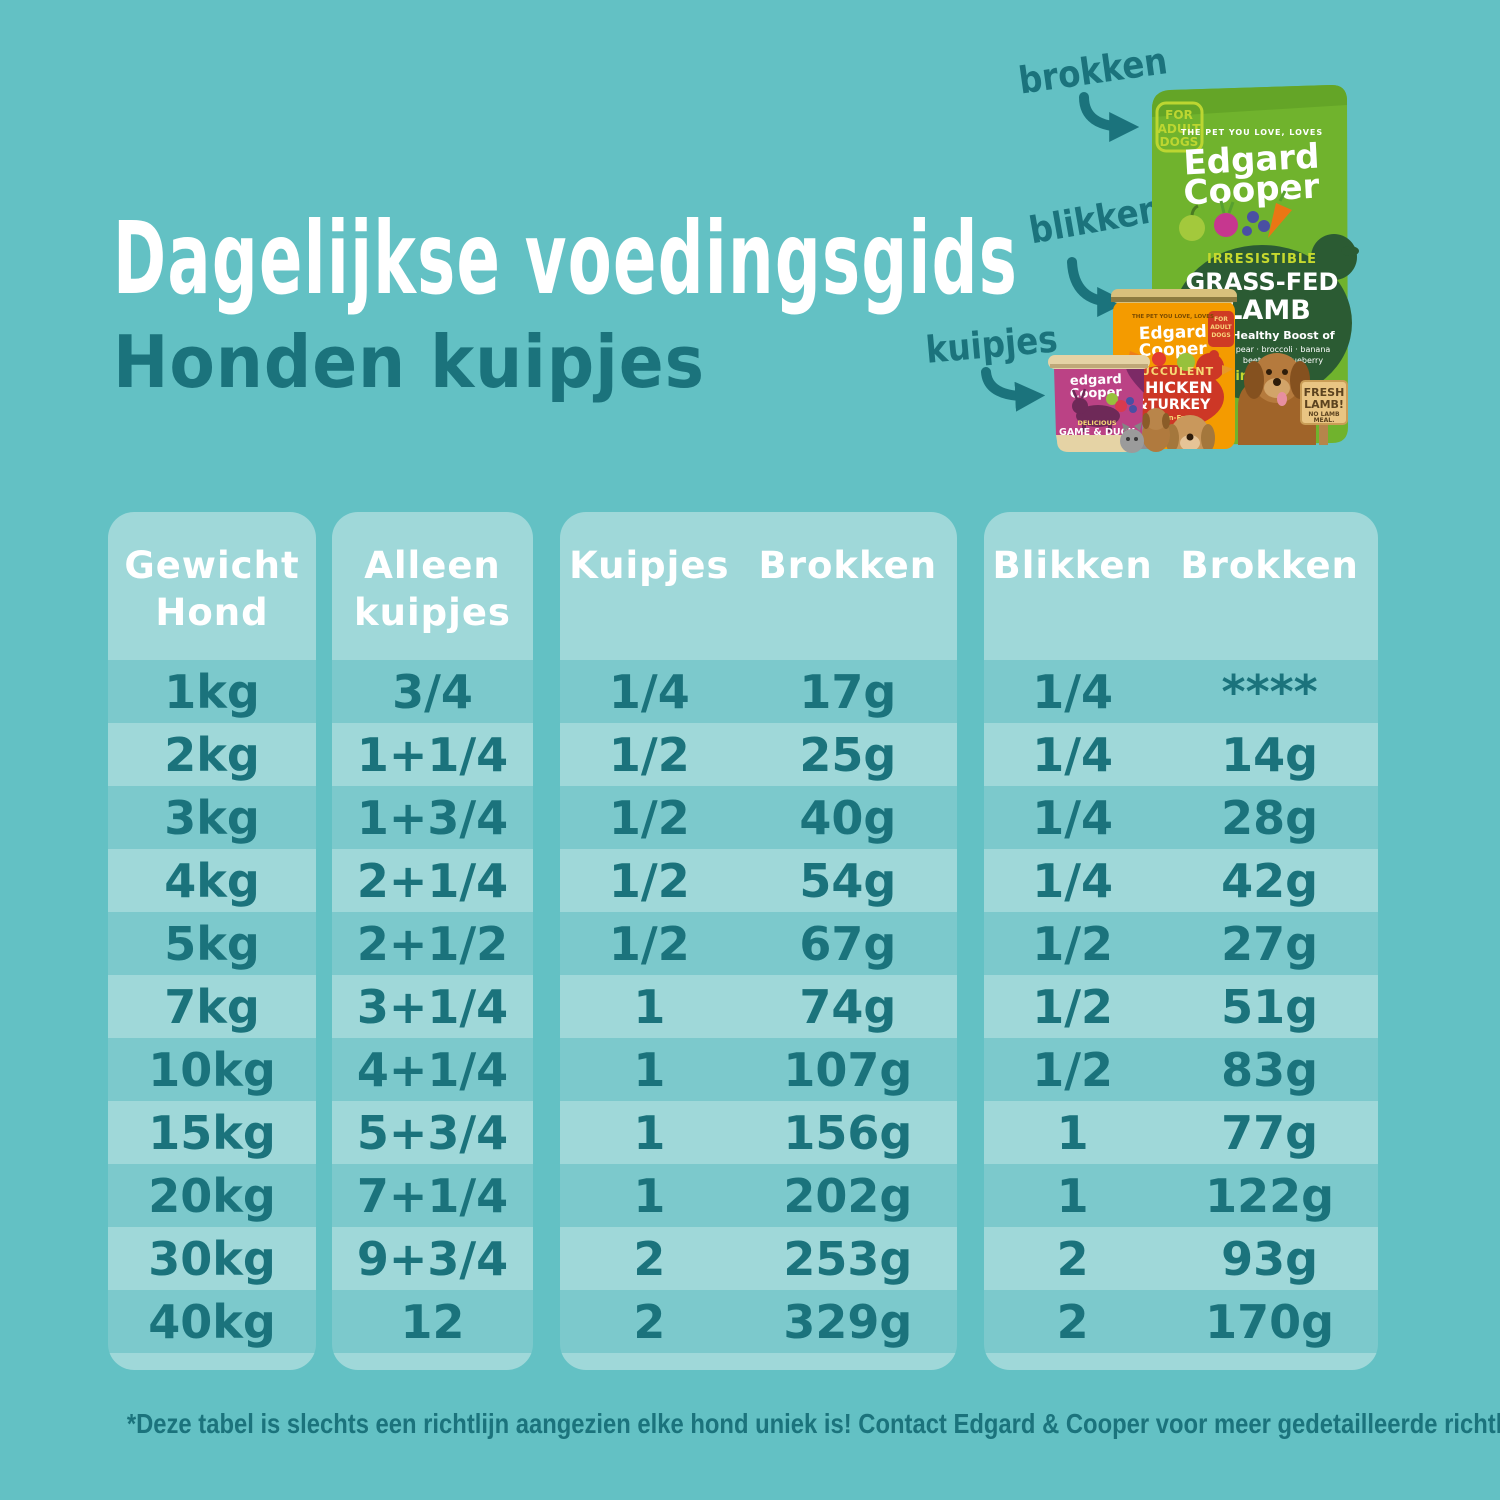  Describe the element at coordinates (1270, 1321) in the screenshot. I see `cell-brokken: 170g` at that location.